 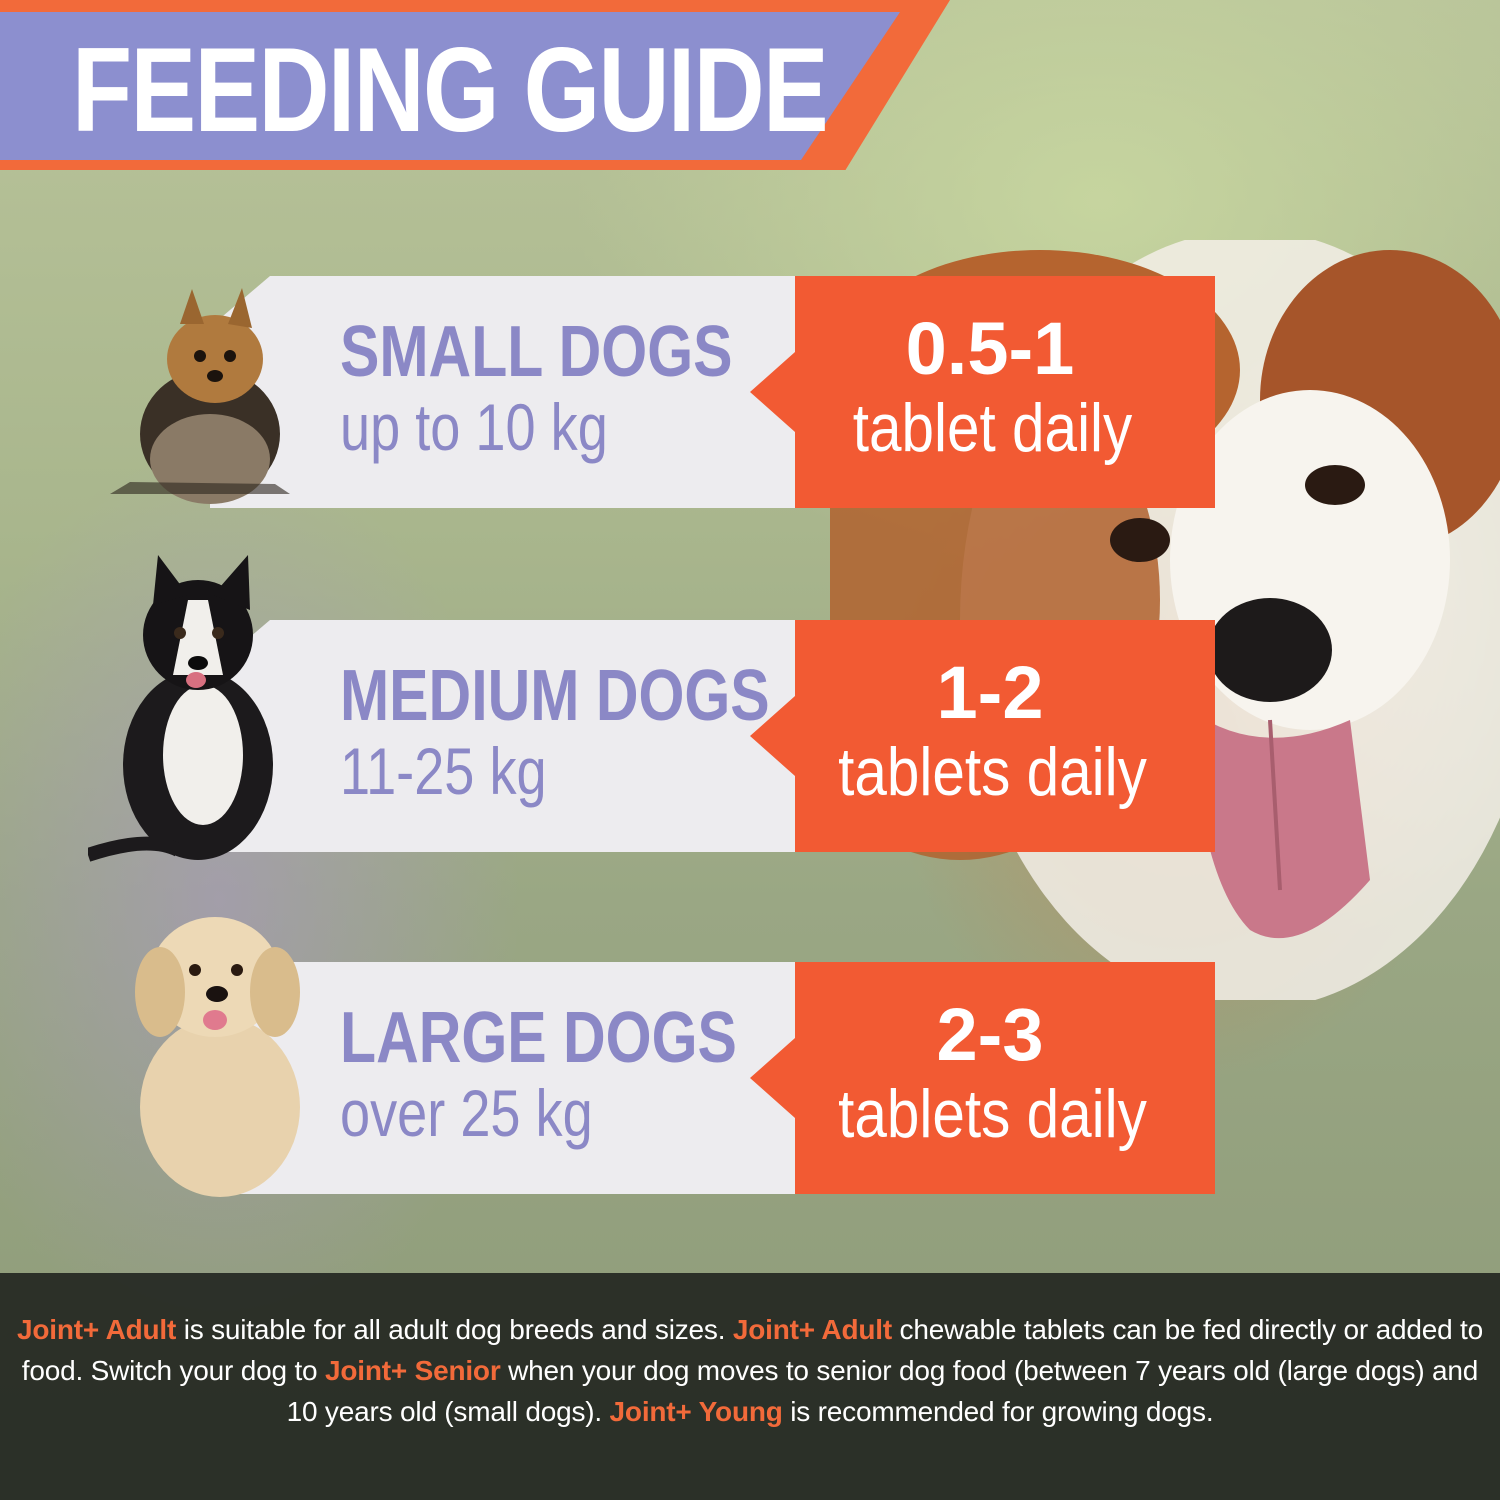 I want to click on size-category: MEDIUM DOGS, so click(x=555, y=696).